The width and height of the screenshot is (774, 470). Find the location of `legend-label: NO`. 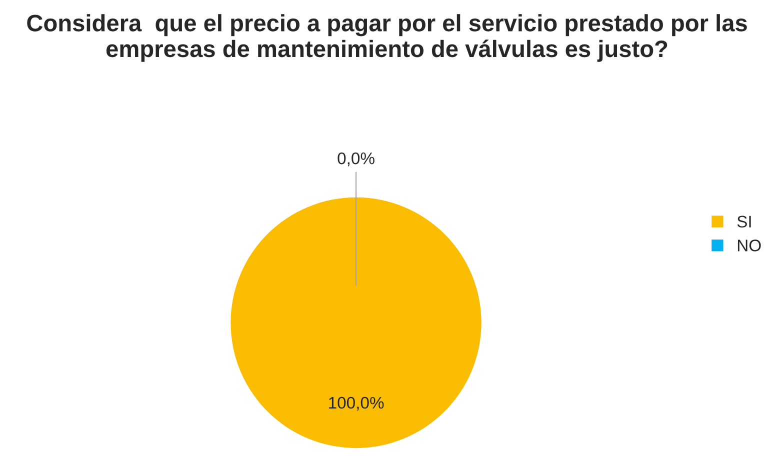

legend-label: NO is located at coordinates (749, 246).